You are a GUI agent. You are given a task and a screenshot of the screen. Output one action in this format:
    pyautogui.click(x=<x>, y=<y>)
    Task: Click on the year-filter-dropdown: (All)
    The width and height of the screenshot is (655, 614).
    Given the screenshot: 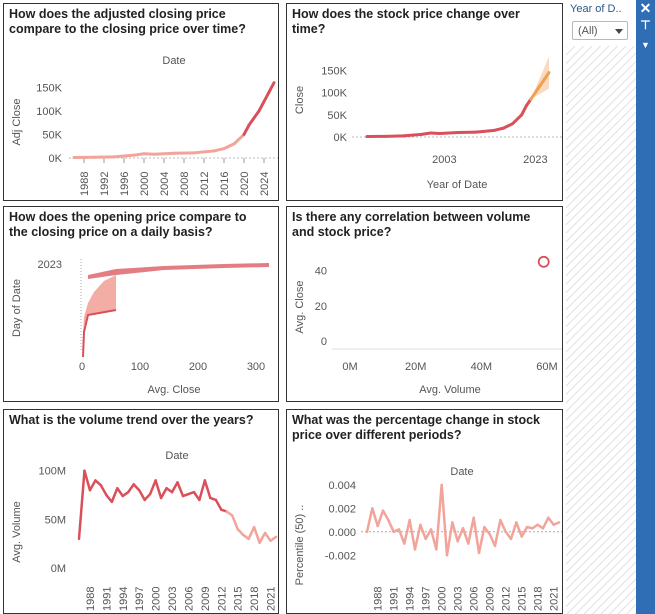 What is the action you would take?
    pyautogui.click(x=600, y=30)
    